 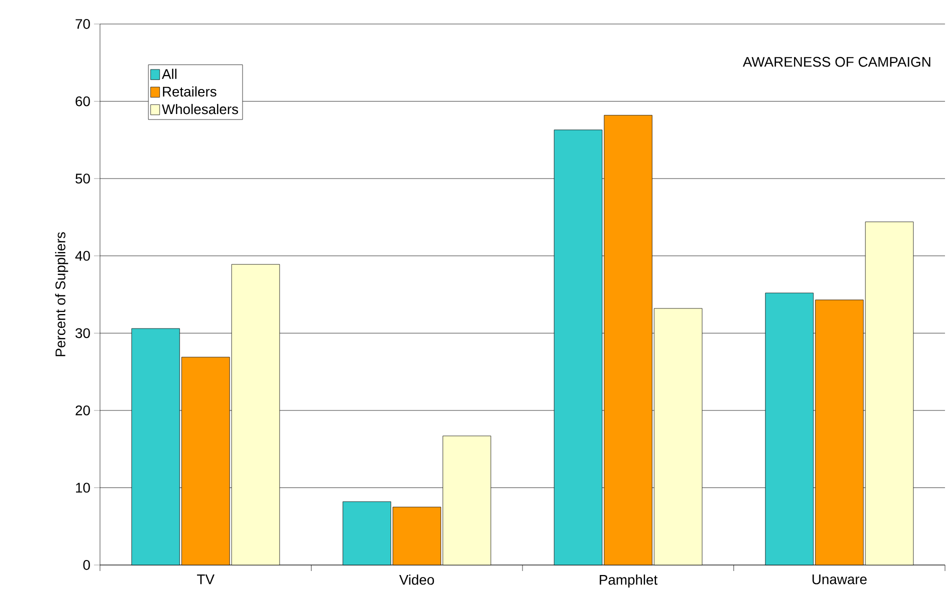 I want to click on legend-label: Retailers, so click(x=189, y=91).